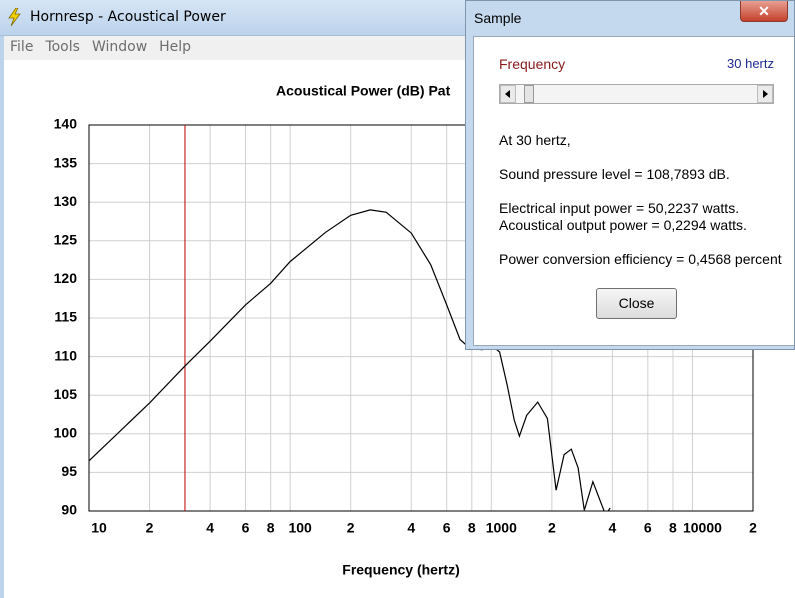 The height and width of the screenshot is (598, 795). What do you see at coordinates (99, 528) in the screenshot?
I see `x-tick-label: 10` at bounding box center [99, 528].